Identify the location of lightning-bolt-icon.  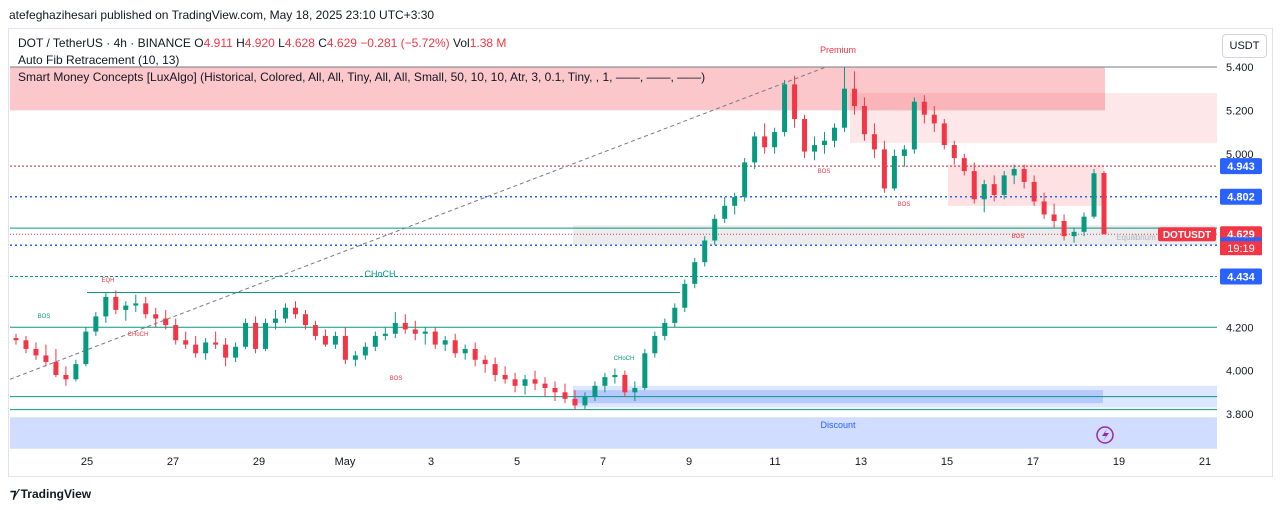
(1105, 435).